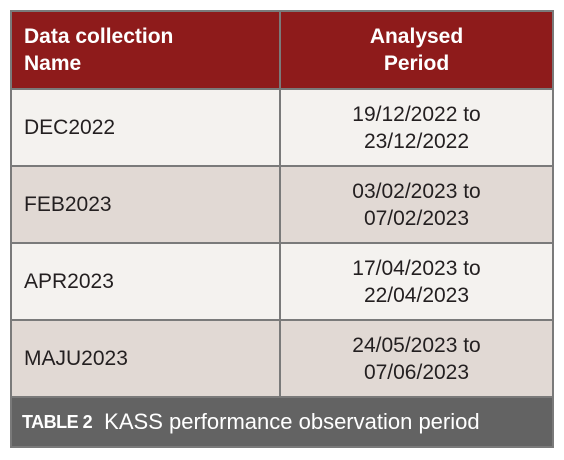 This screenshot has height=460, width=564. I want to click on cell-line: 22/04/2023, so click(416, 295).